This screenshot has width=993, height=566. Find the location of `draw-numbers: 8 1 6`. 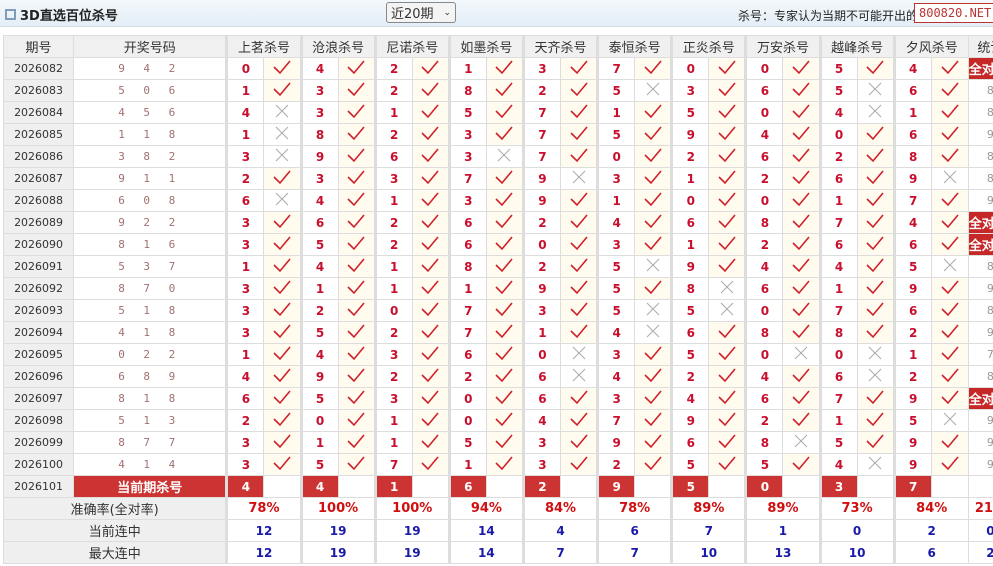

draw-numbers: 8 1 6 is located at coordinates (150, 244).